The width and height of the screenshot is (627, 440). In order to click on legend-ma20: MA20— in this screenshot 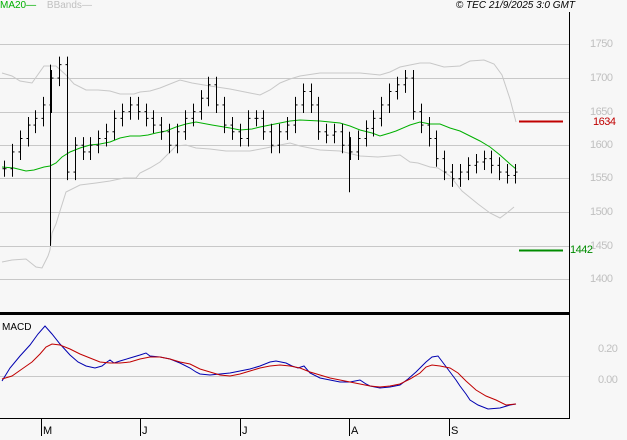, I will do `click(18, 5)`.